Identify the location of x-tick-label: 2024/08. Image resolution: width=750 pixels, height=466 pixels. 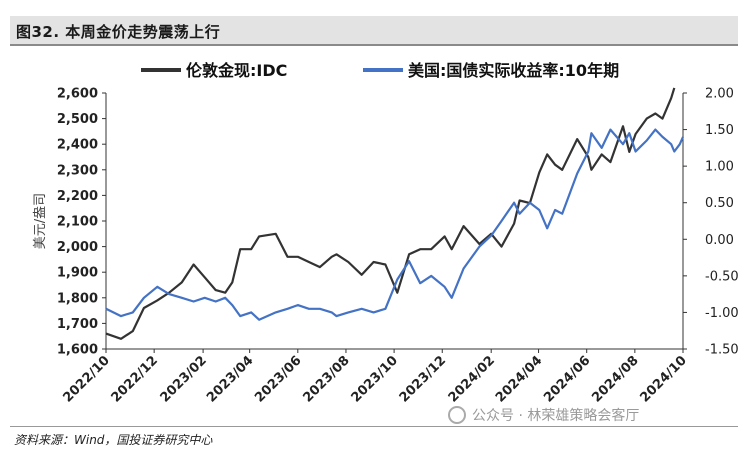
(615, 379).